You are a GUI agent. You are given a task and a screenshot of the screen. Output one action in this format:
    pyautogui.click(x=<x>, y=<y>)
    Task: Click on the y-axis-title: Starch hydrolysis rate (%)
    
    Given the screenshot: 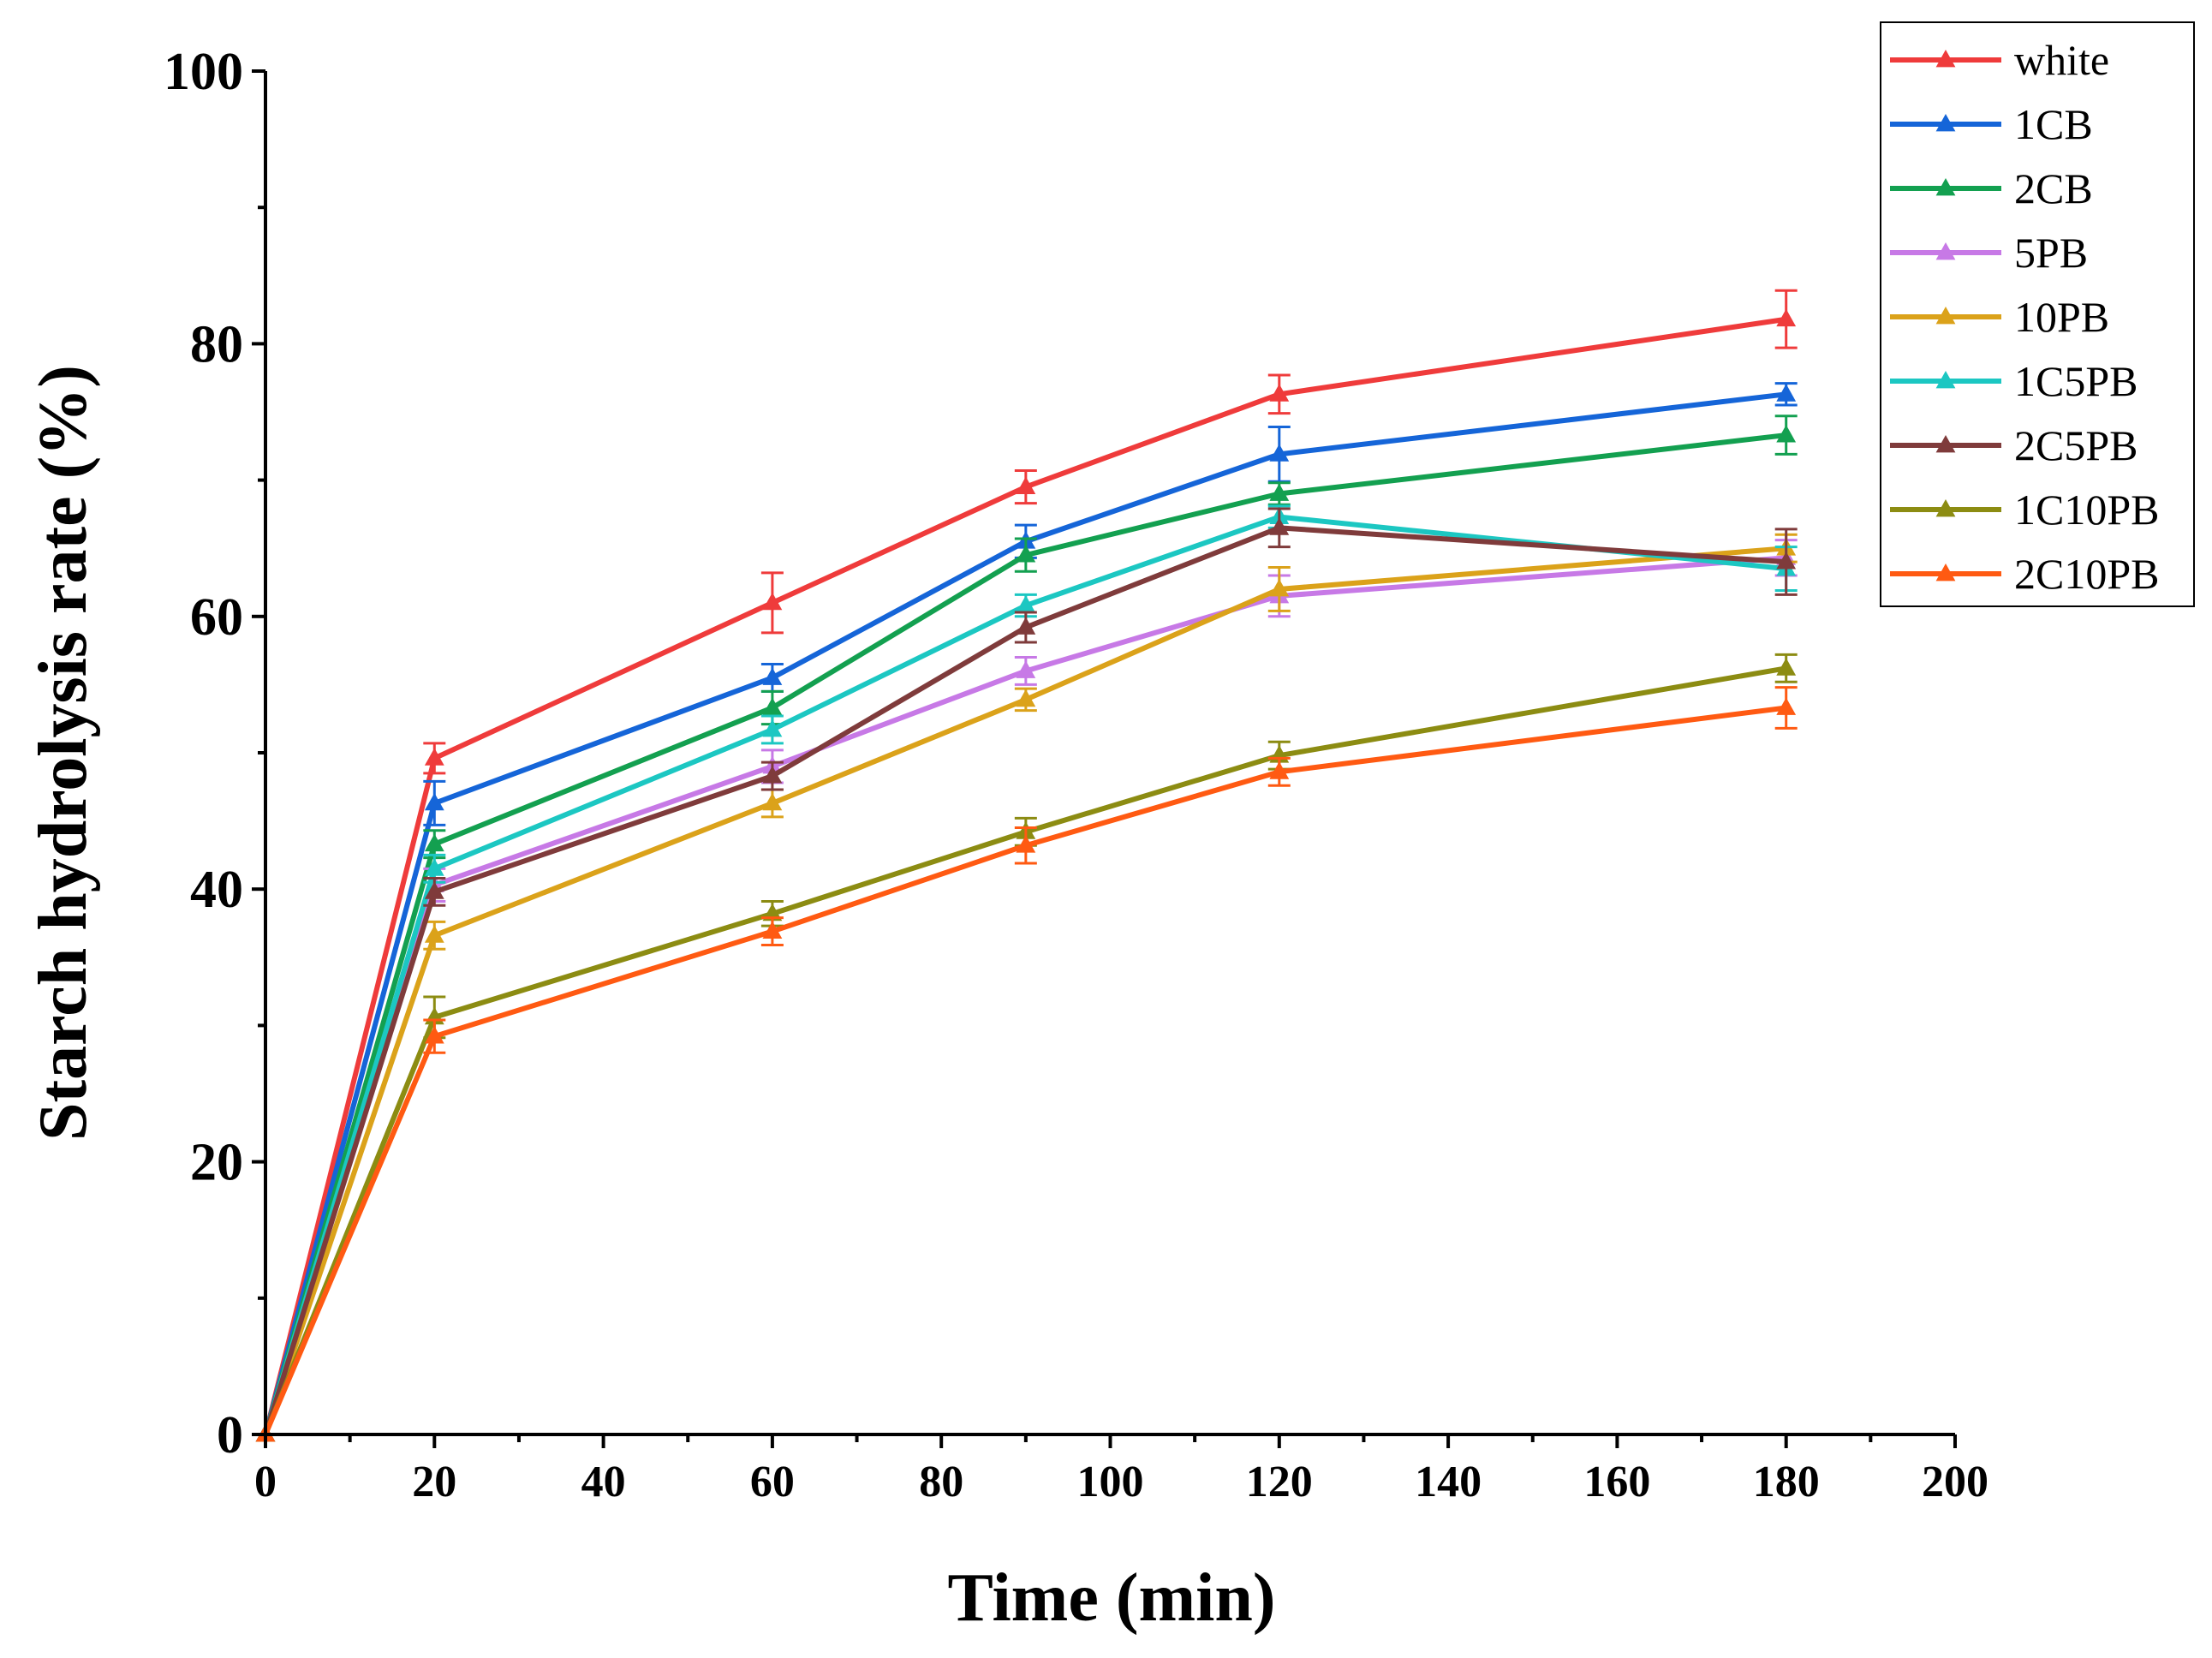 What is the action you would take?
    pyautogui.click(x=63, y=753)
    